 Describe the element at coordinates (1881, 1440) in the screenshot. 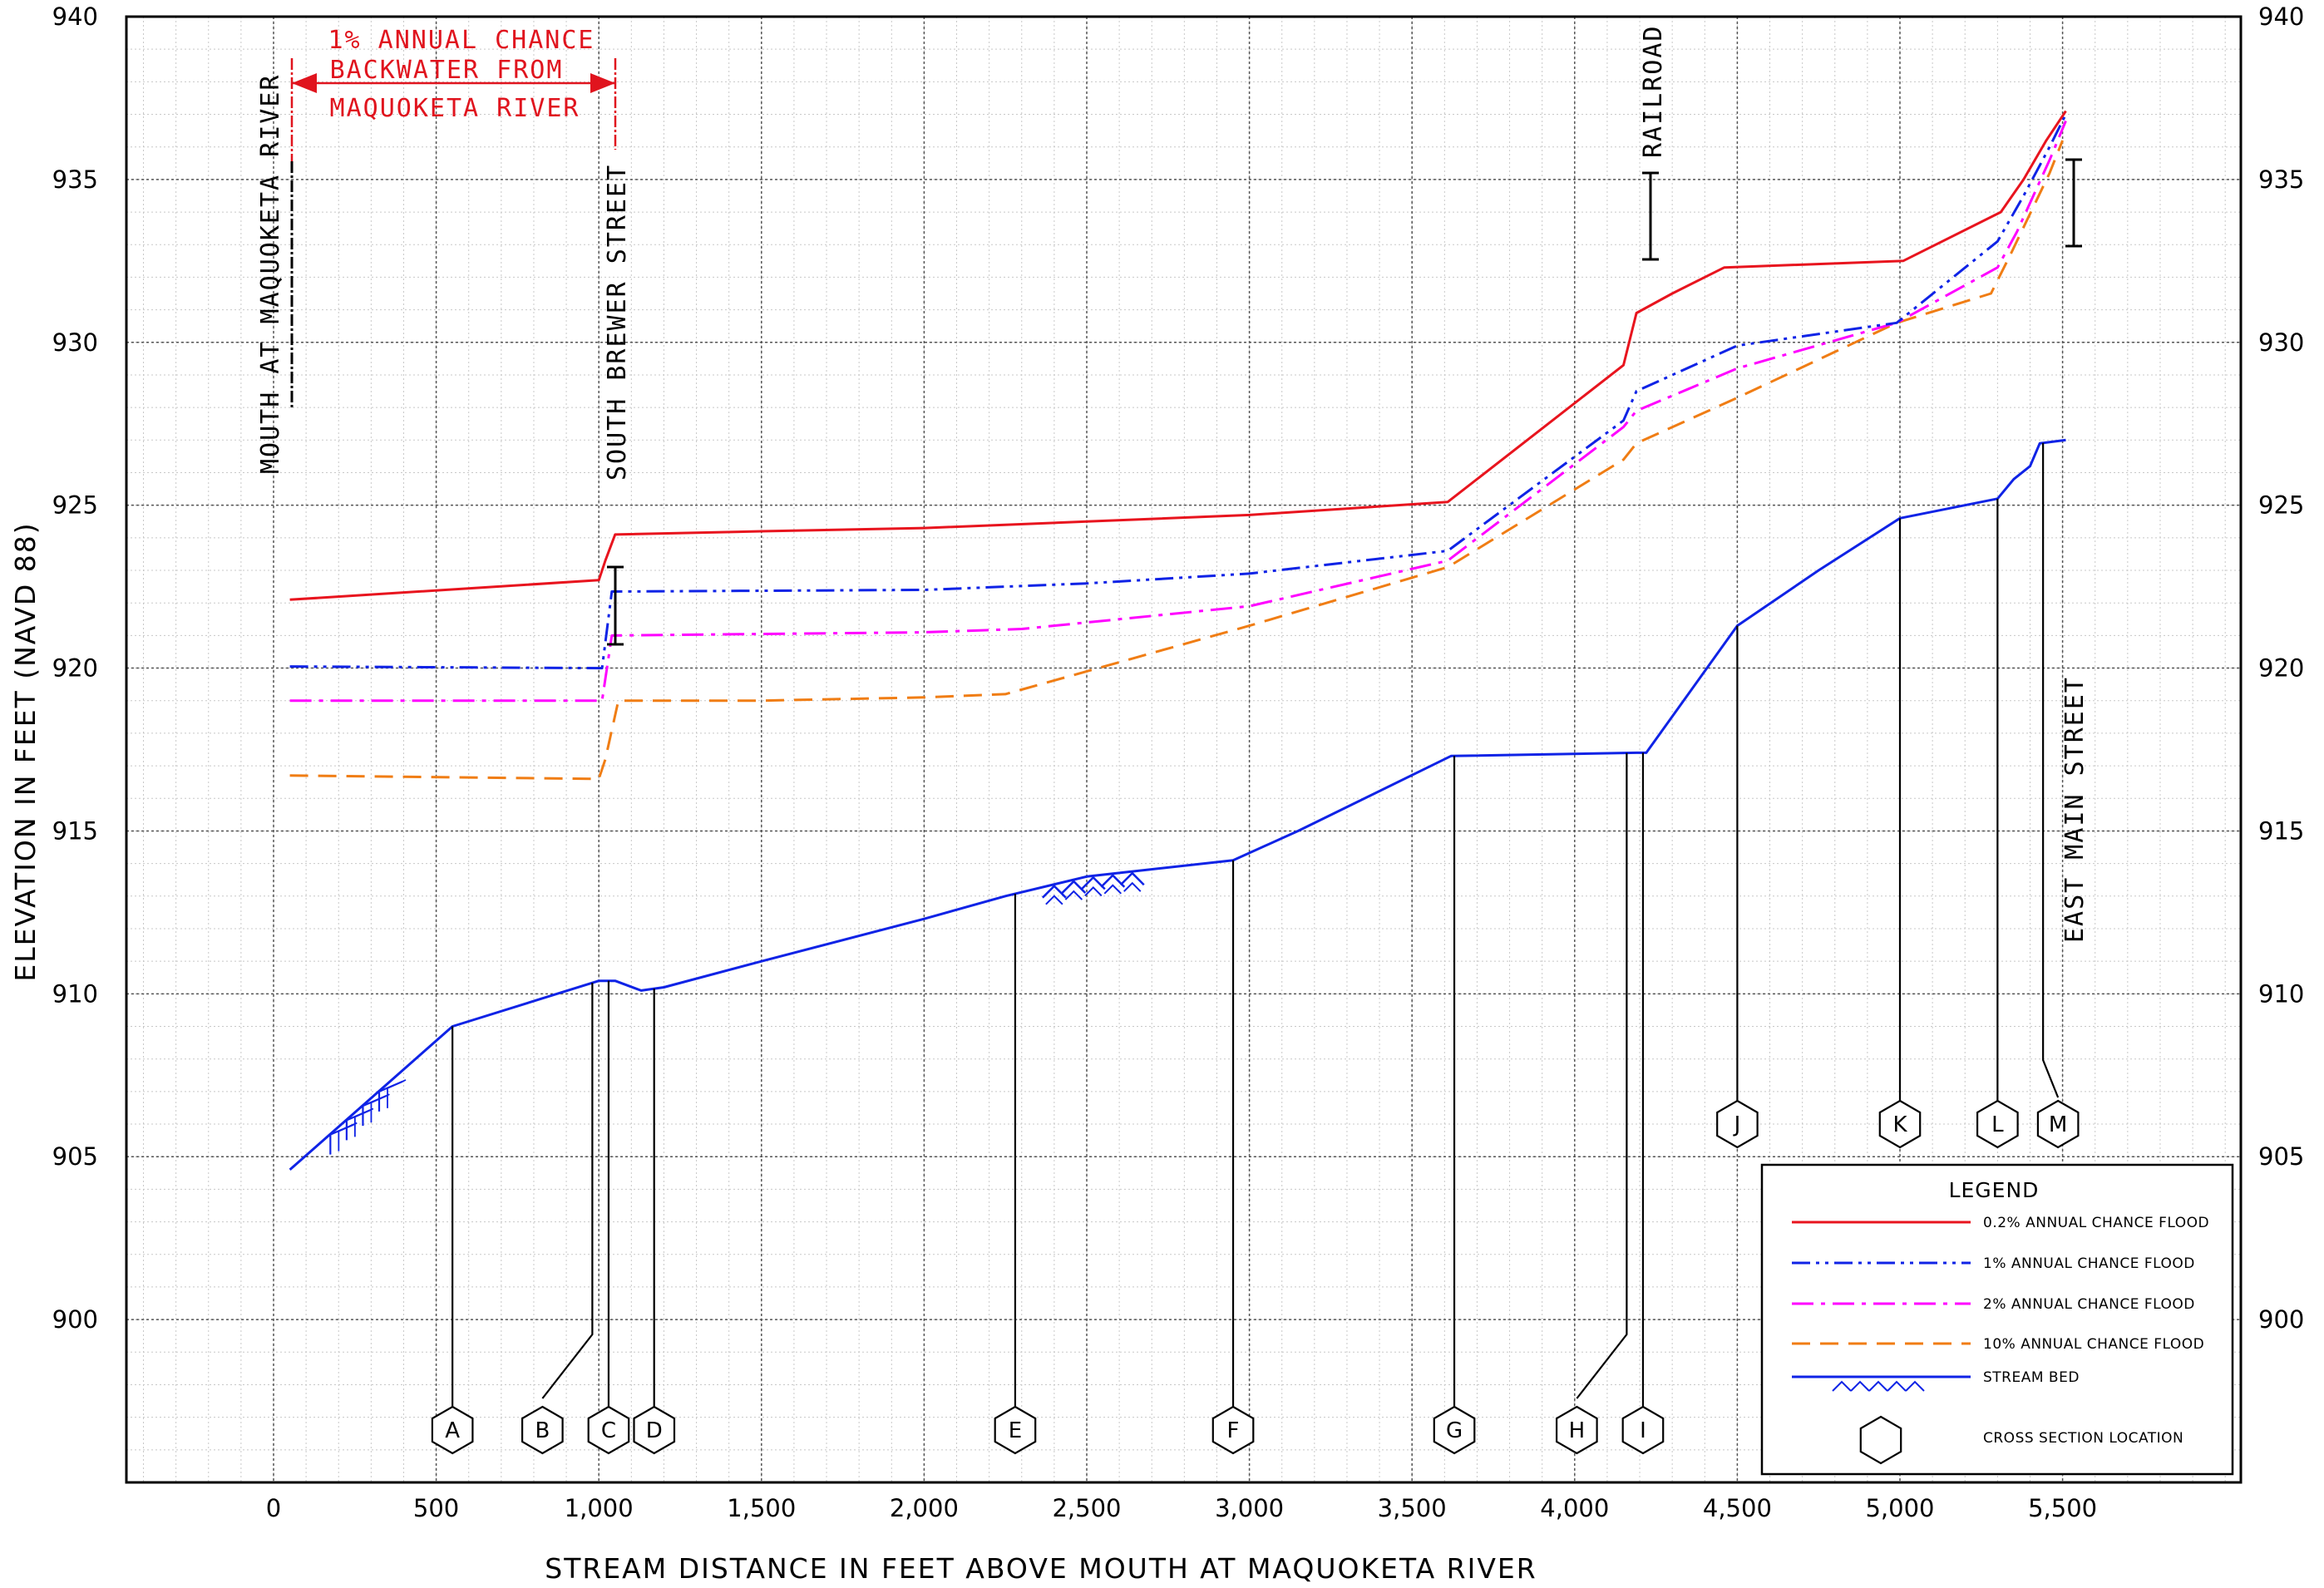

I see `legend-hexagon-swatch` at that location.